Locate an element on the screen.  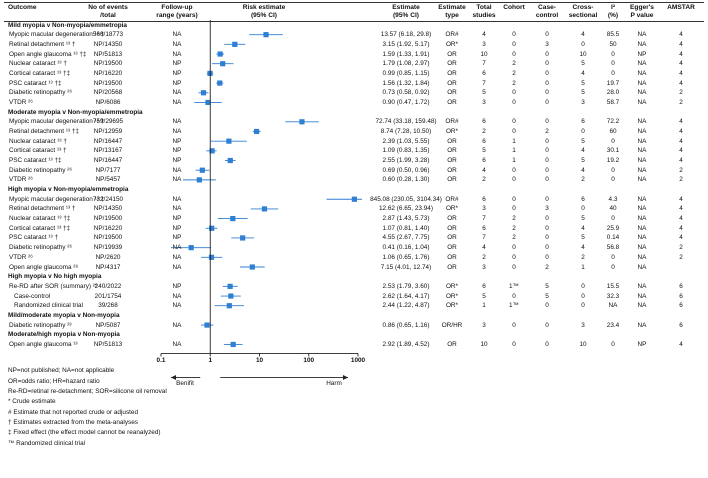
events-total: 39/268 is located at coordinates (108, 306).